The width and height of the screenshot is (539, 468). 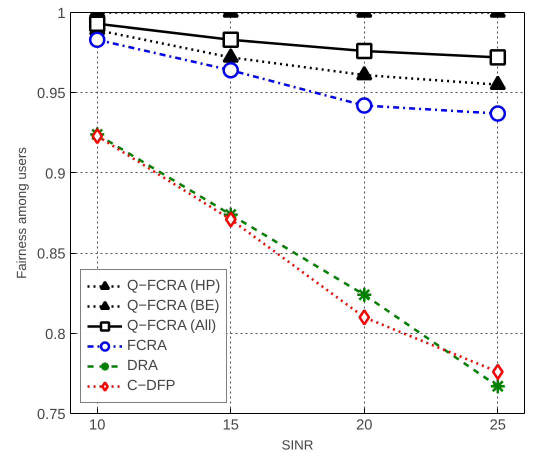 I want to click on legend-label: Q−FCRA (HP), so click(x=173, y=286).